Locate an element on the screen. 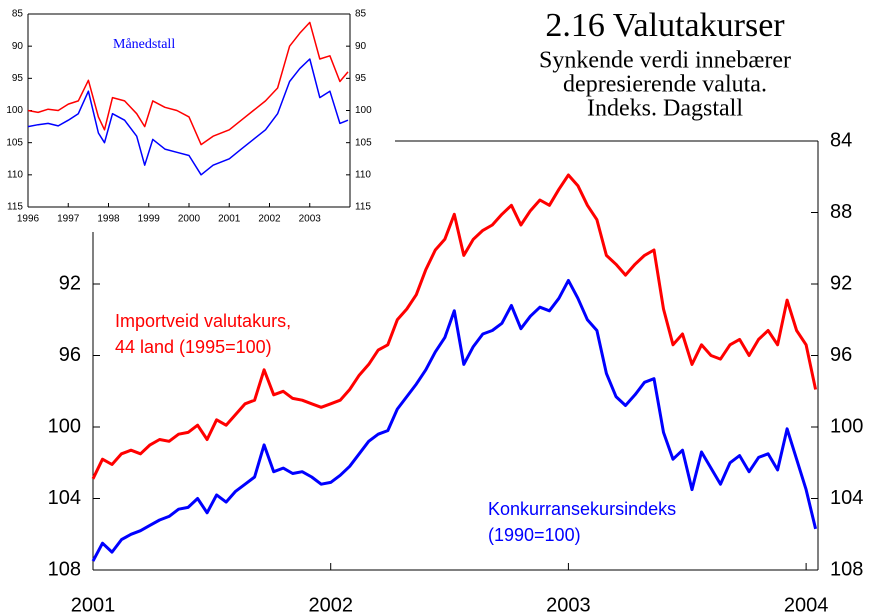  y-tick-label: 84 is located at coordinates (841, 140).